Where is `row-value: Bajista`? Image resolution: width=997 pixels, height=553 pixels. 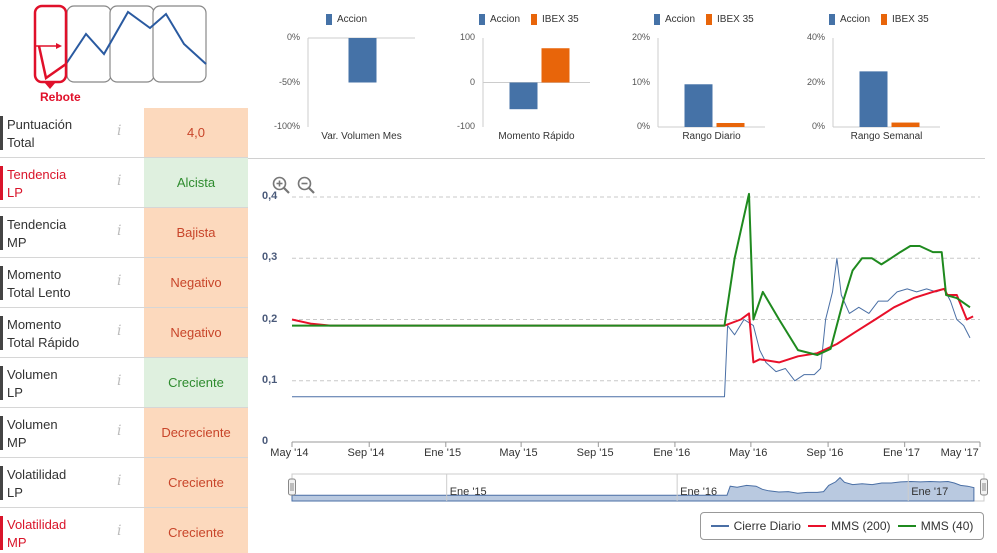 row-value: Bajista is located at coordinates (196, 232).